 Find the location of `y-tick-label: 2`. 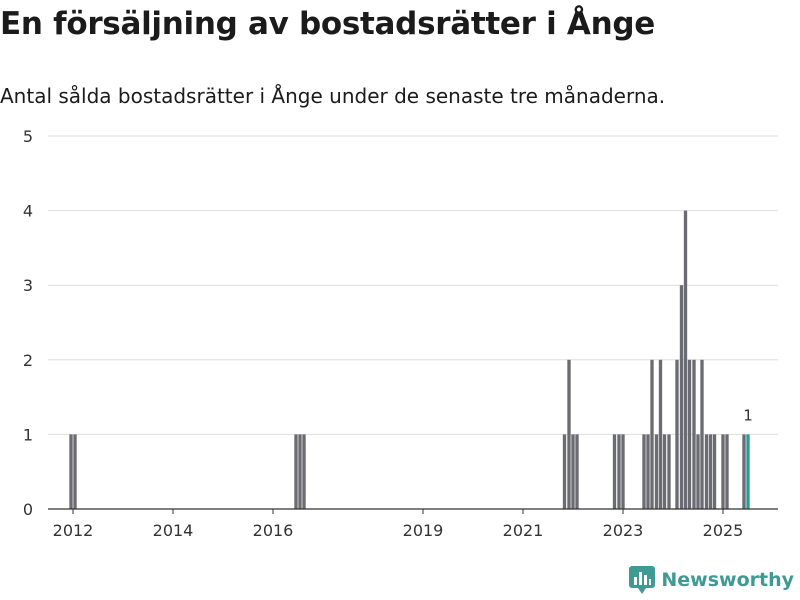

y-tick-label: 2 is located at coordinates (28, 360).